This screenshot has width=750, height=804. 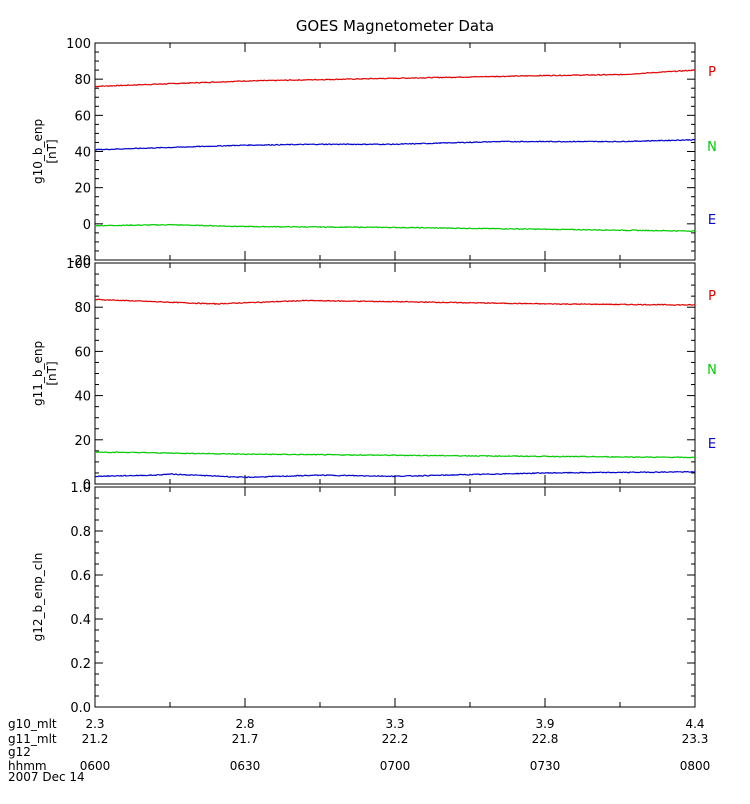 What do you see at coordinates (80, 576) in the screenshot?
I see `y-tick-label: 0.6` at bounding box center [80, 576].